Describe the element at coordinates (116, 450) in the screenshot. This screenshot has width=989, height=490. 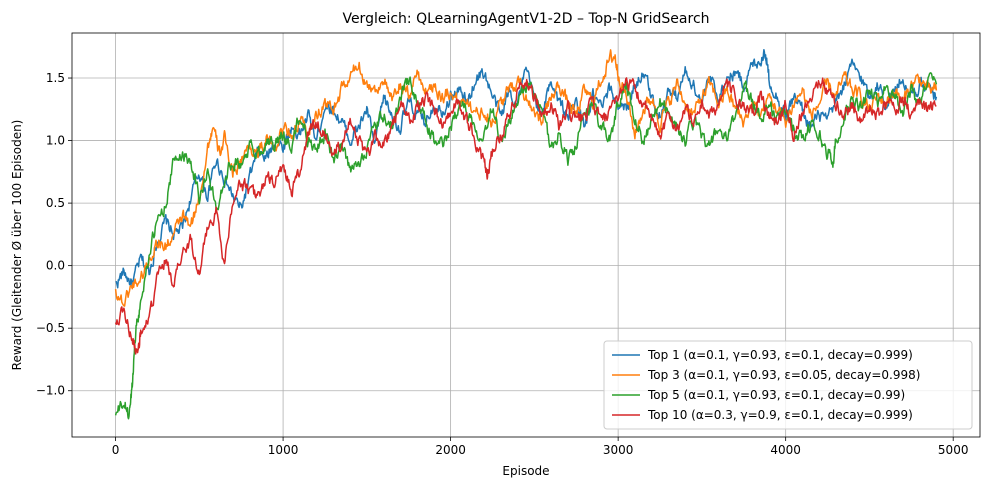
I see `x-tick-label: 0` at that location.